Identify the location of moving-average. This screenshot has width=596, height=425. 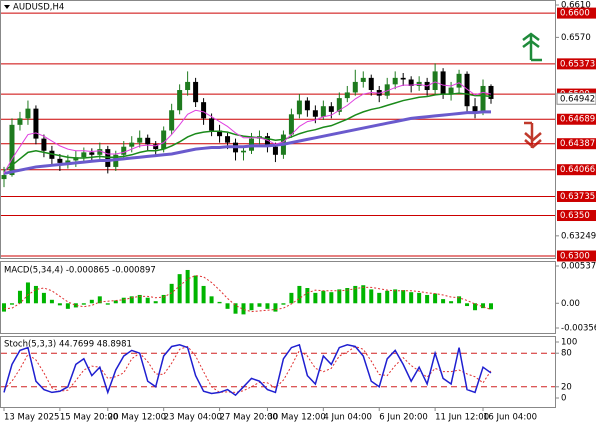
(247, 142).